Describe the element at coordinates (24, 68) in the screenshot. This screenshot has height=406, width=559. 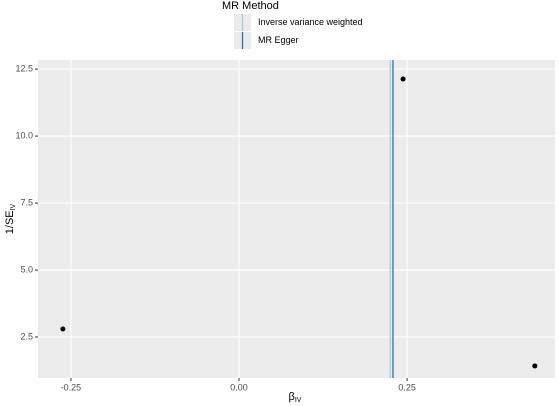
I see `y-tick-label: 12.5` at that location.